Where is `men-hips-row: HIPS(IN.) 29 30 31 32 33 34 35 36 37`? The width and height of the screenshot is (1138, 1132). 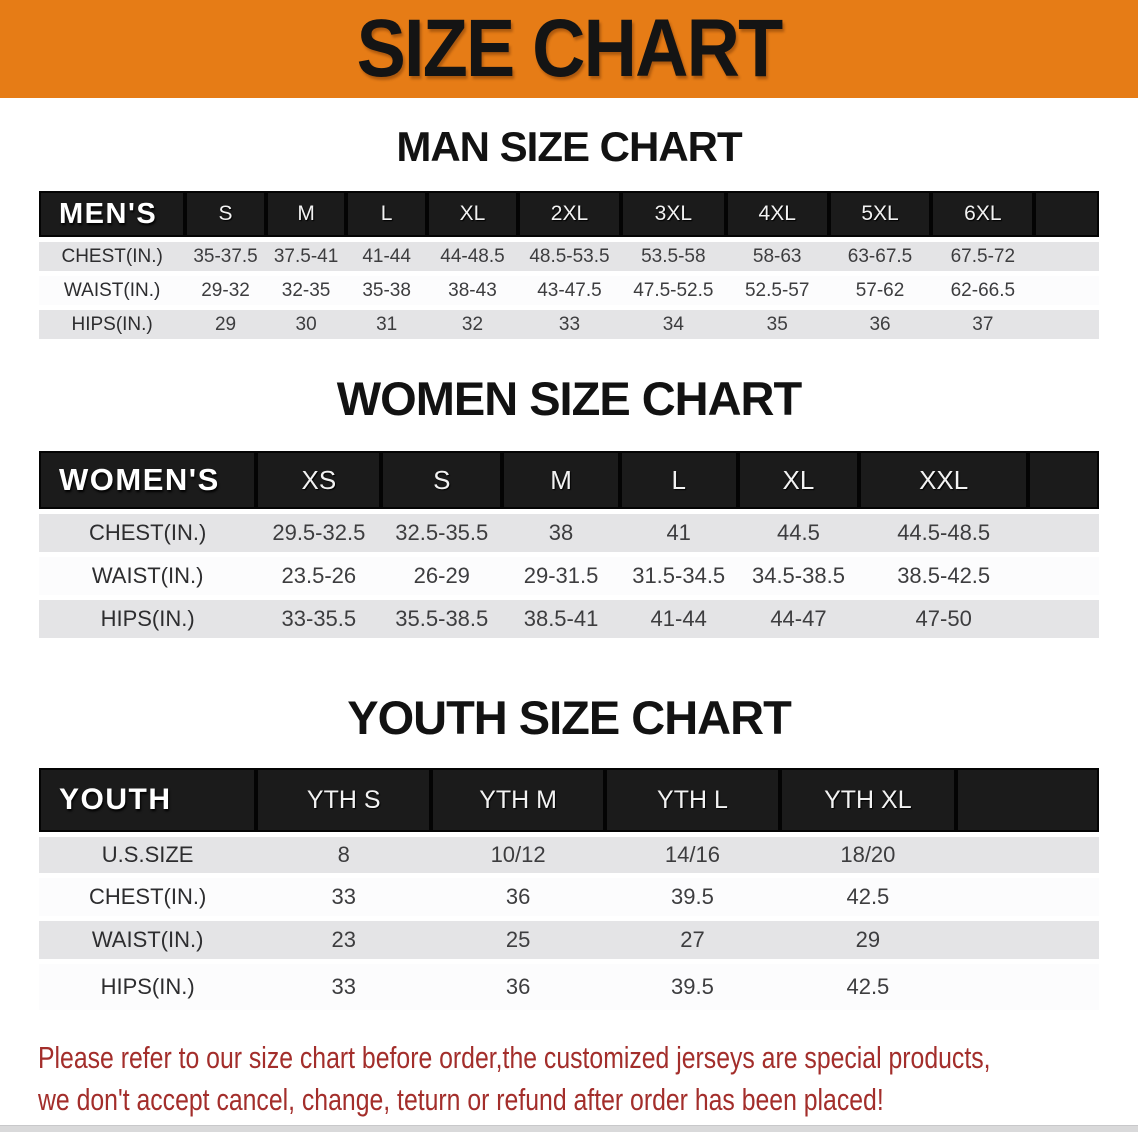 men-hips-row: HIPS(IN.) 29 30 31 32 33 34 35 36 37 is located at coordinates (569, 324).